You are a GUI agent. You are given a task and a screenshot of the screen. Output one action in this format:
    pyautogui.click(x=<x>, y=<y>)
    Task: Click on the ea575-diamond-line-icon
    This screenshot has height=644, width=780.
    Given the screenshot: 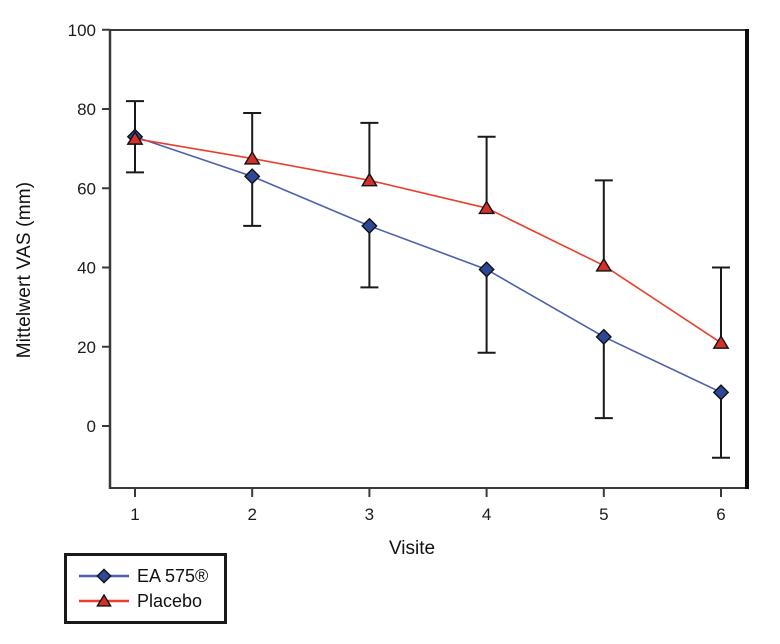 What is the action you would take?
    pyautogui.click(x=104, y=576)
    